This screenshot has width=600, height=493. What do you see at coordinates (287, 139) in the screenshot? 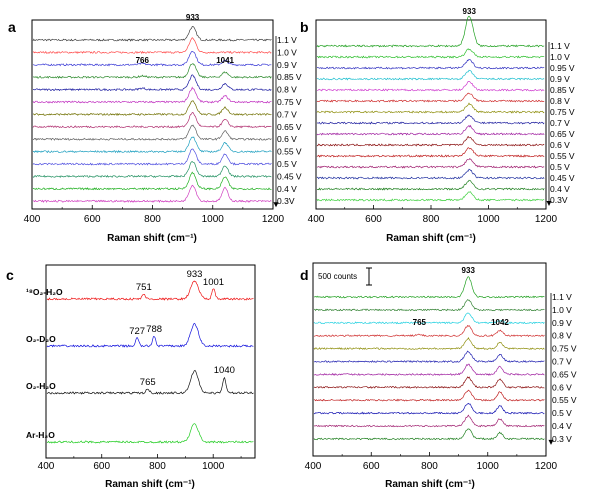
I see `series-label-a-8: 0.6 V` at bounding box center [287, 139].